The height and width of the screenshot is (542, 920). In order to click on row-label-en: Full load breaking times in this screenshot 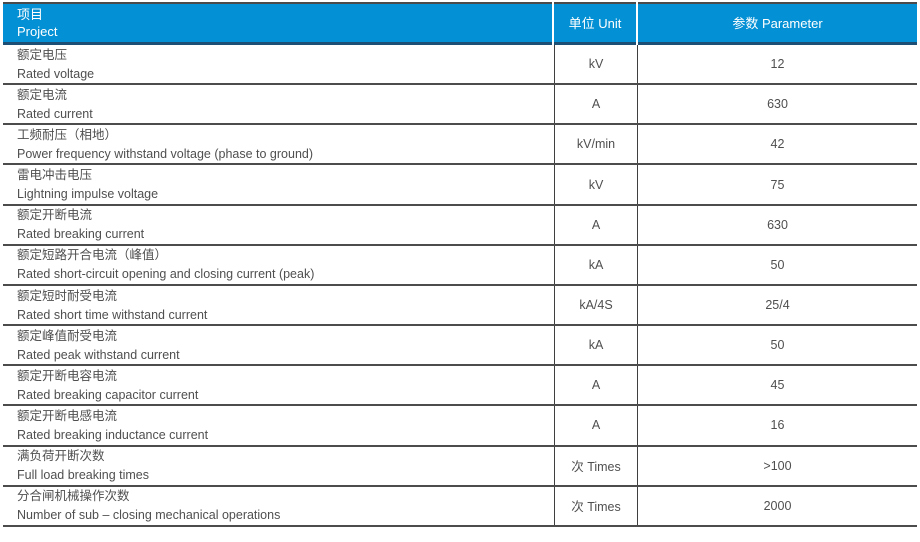, I will do `click(83, 475)`.